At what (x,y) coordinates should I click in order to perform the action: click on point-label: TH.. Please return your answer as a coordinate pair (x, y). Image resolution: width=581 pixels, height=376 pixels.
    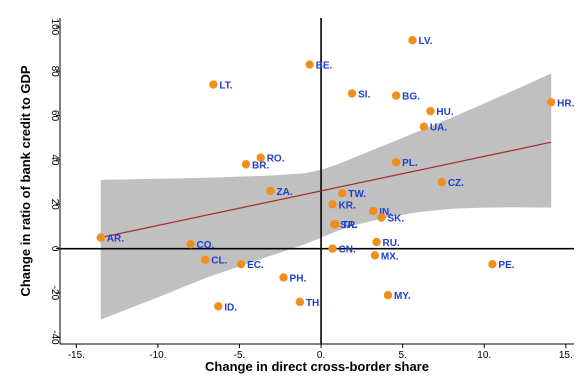
    Looking at the image, I should click on (314, 303).